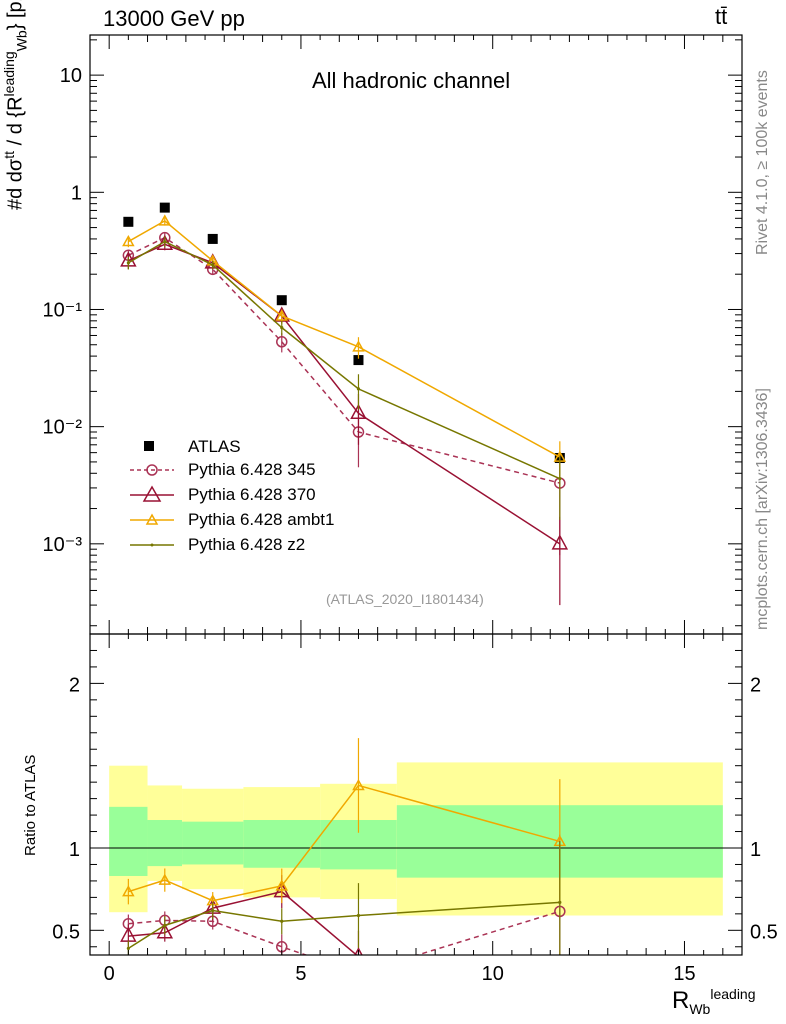  I want to click on x-tick-label: 10, so click(493, 974).